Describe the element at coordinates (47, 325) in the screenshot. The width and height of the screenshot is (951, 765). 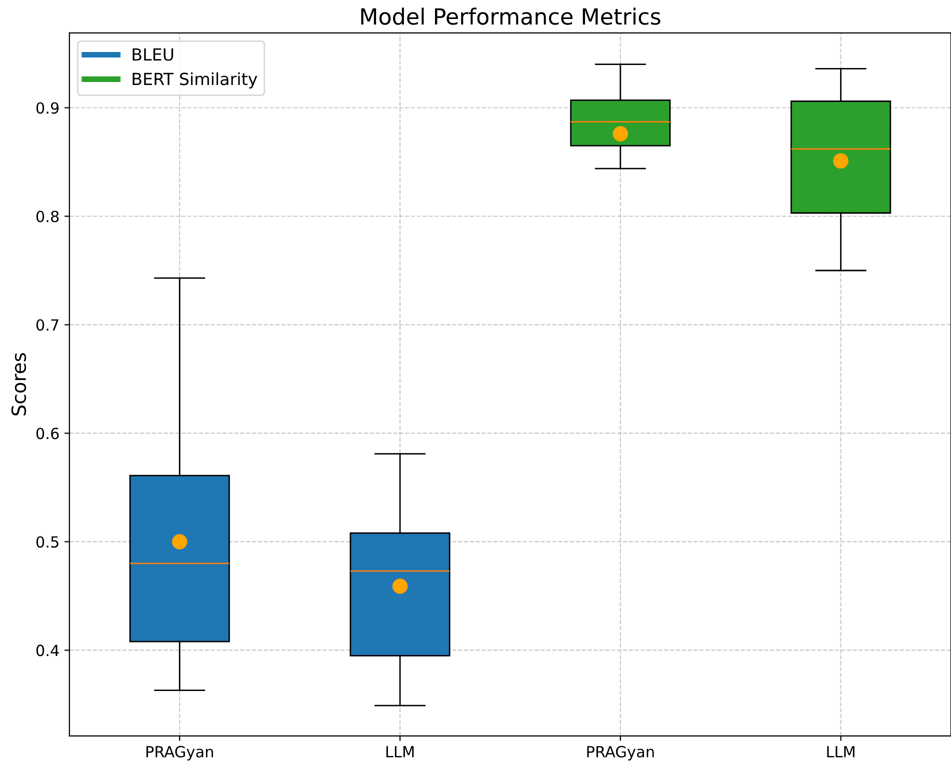
I see `y-tick-label: 0.7` at that location.